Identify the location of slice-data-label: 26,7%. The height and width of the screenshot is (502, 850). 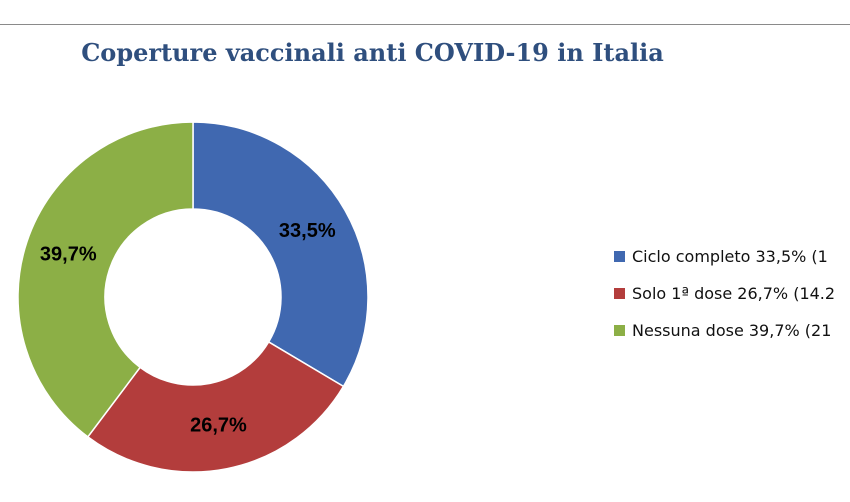
(218, 425).